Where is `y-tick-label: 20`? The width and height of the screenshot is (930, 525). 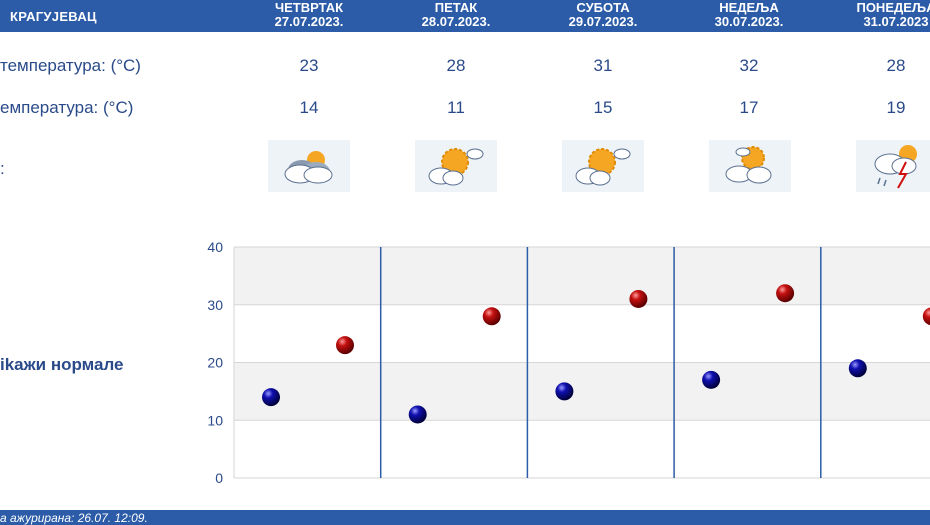 y-tick-label: 20 is located at coordinates (215, 363).